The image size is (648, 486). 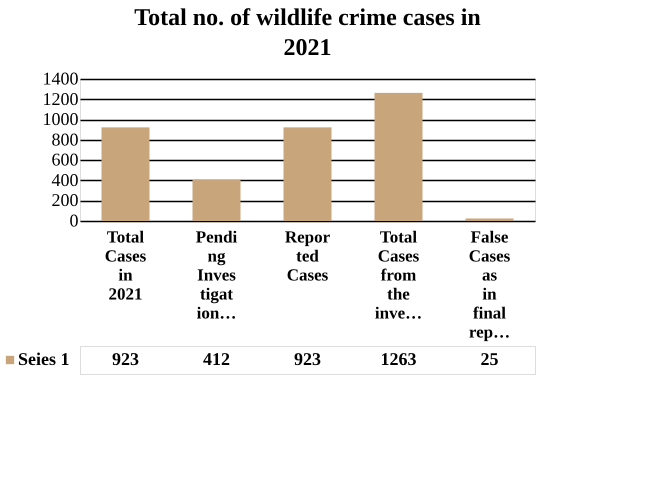 What do you see at coordinates (489, 359) in the screenshot?
I see `data-label: 25` at bounding box center [489, 359].